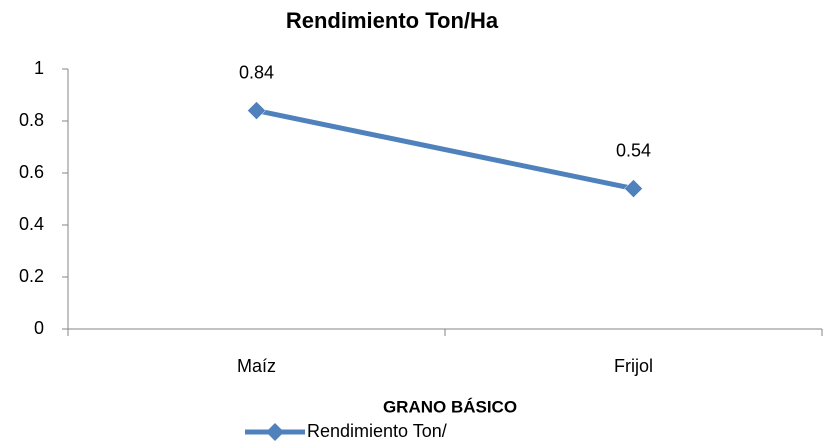 The image size is (824, 444). I want to click on y-tick-label: 0, so click(39, 328).